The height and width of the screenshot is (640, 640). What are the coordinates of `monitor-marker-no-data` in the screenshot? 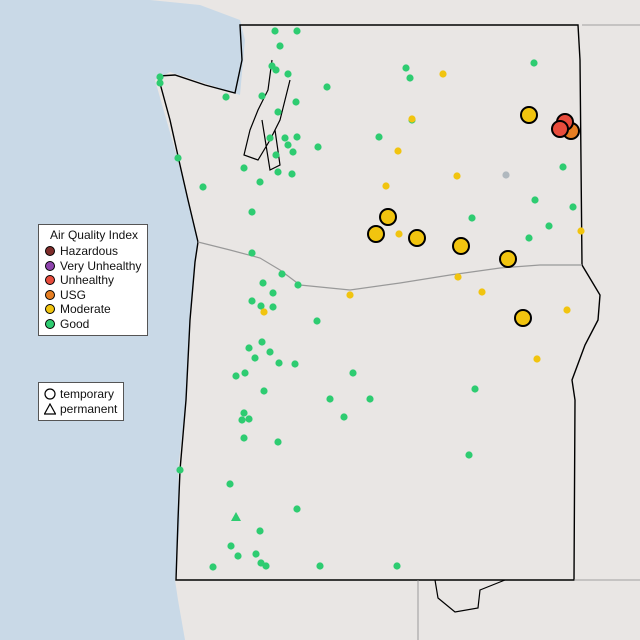 It's located at (506, 175).